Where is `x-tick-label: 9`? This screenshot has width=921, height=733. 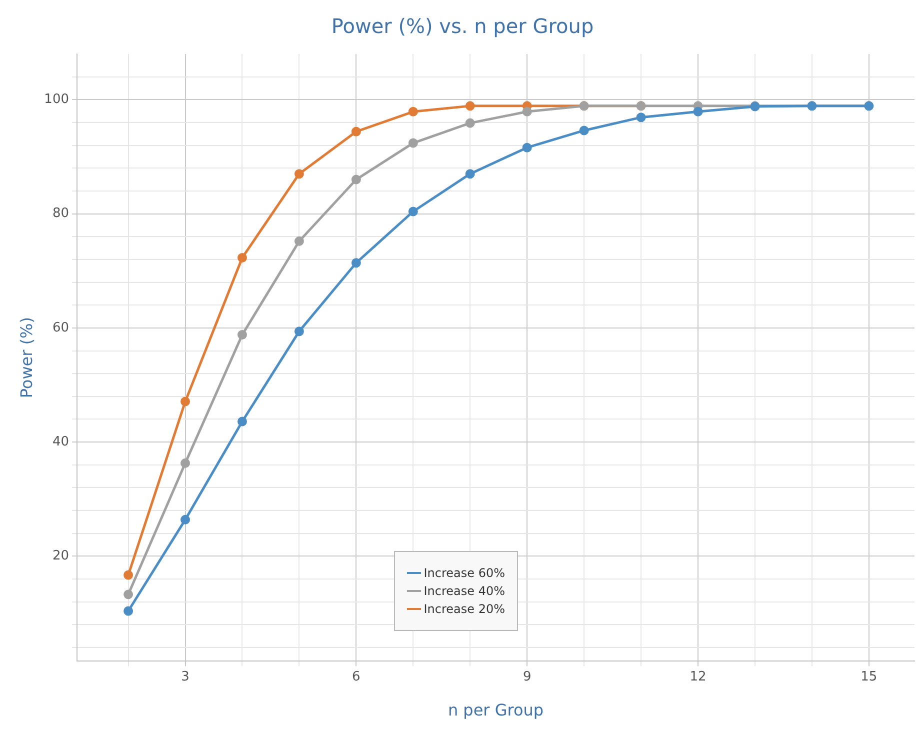 x-tick-label: 9 is located at coordinates (527, 676).